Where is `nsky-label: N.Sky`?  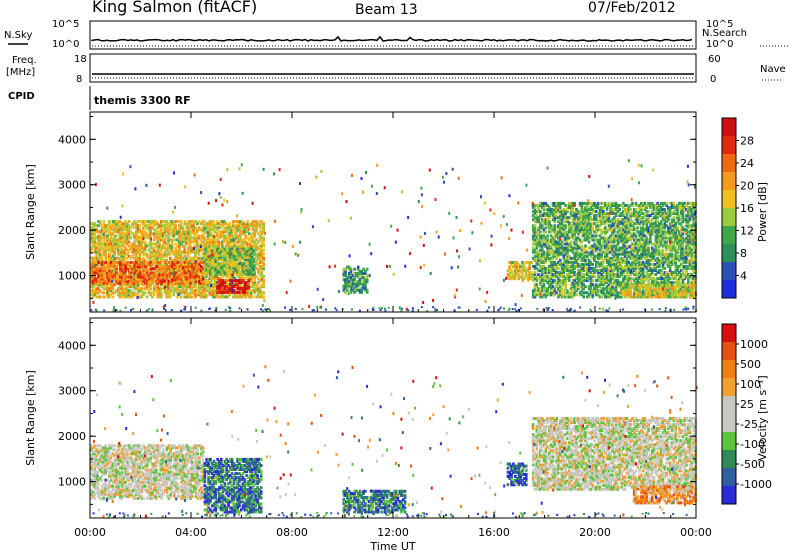
nsky-label: N.Sky is located at coordinates (18, 35).